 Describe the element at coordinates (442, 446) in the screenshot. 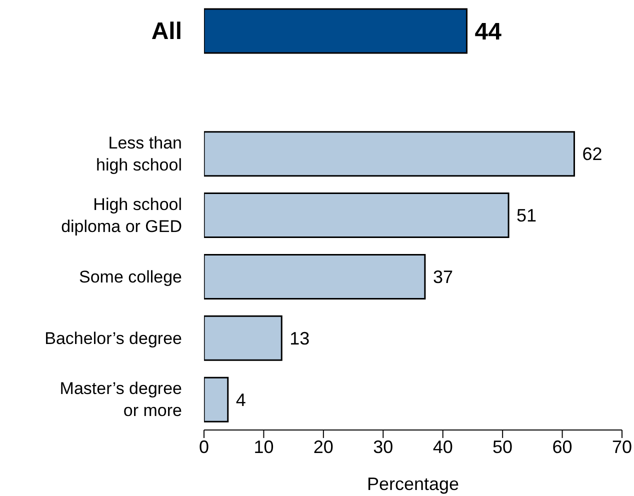

I see `x-tick-label: 40` at that location.